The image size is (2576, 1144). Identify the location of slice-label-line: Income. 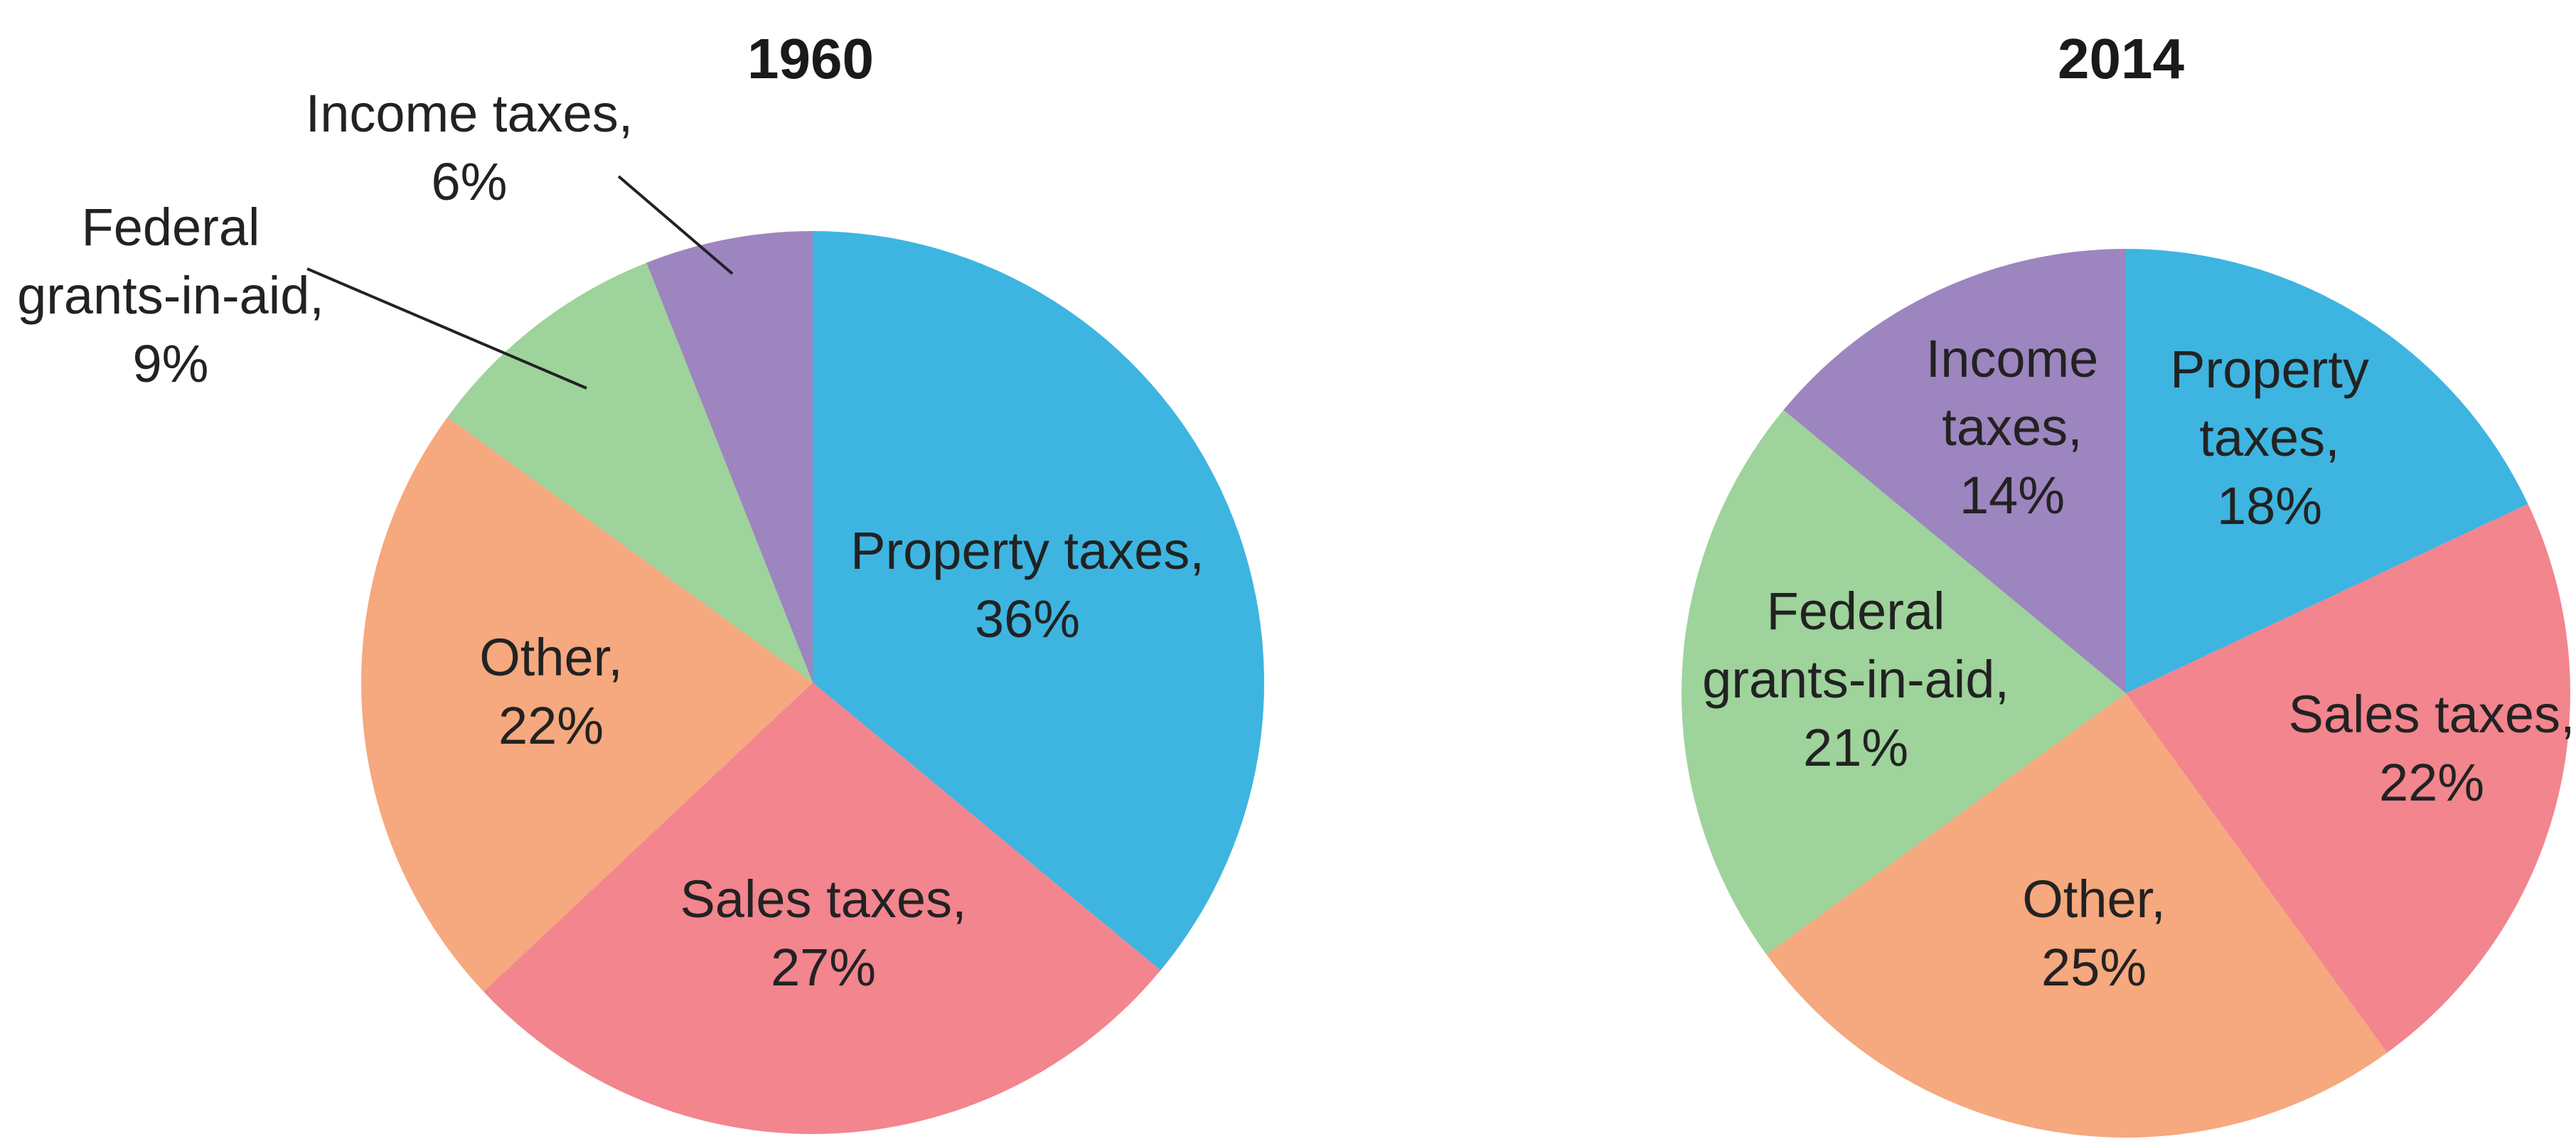
(2012, 358).